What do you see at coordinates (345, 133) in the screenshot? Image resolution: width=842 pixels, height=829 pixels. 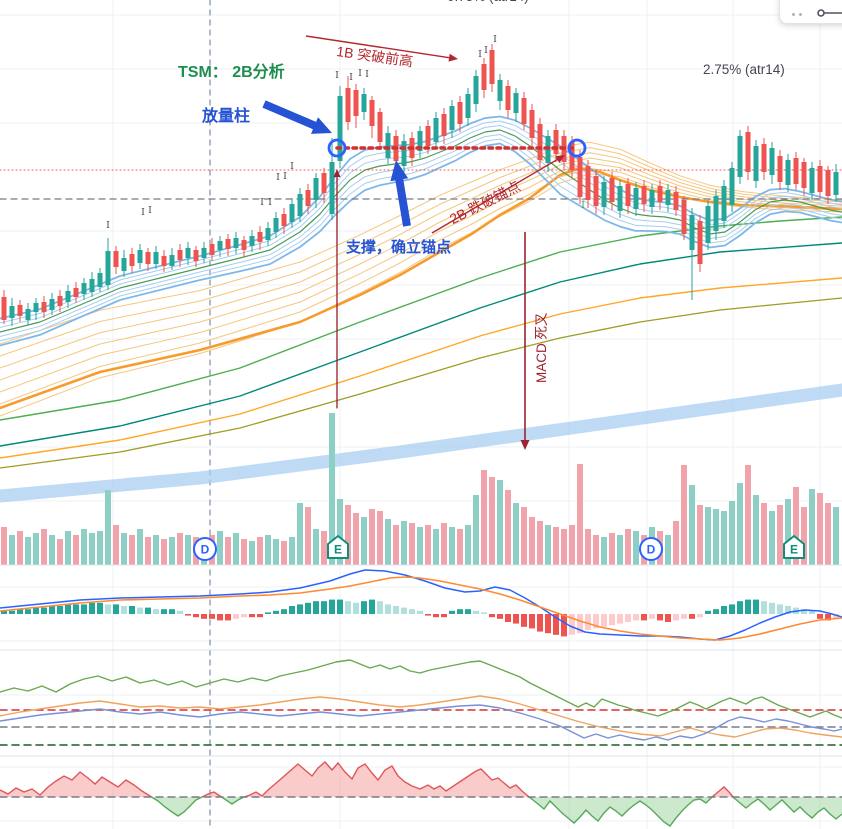 I see `wick-tick-marks: II II II III I I II III` at bounding box center [345, 133].